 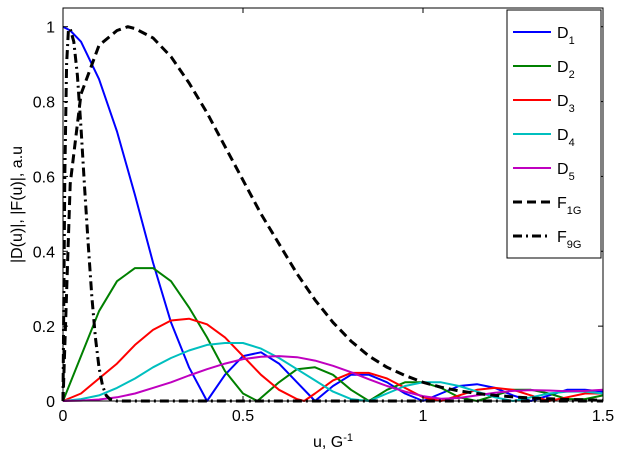 I want to click on legend: D1 D2 D3 D4 D5 F1G F9G, so click(x=554, y=134).